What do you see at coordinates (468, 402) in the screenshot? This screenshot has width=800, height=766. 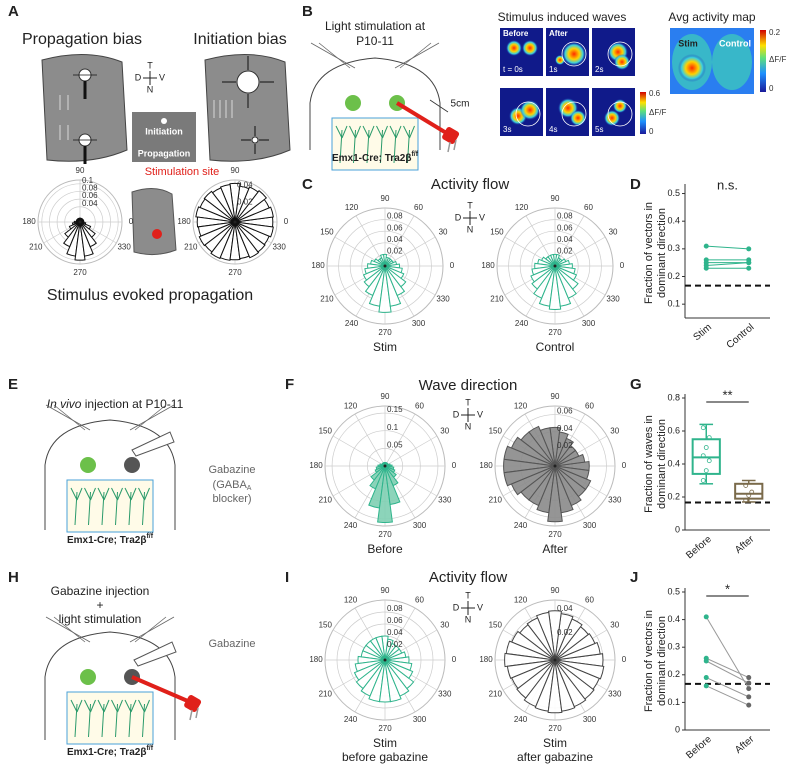 I see `compass-label: T` at bounding box center [468, 402].